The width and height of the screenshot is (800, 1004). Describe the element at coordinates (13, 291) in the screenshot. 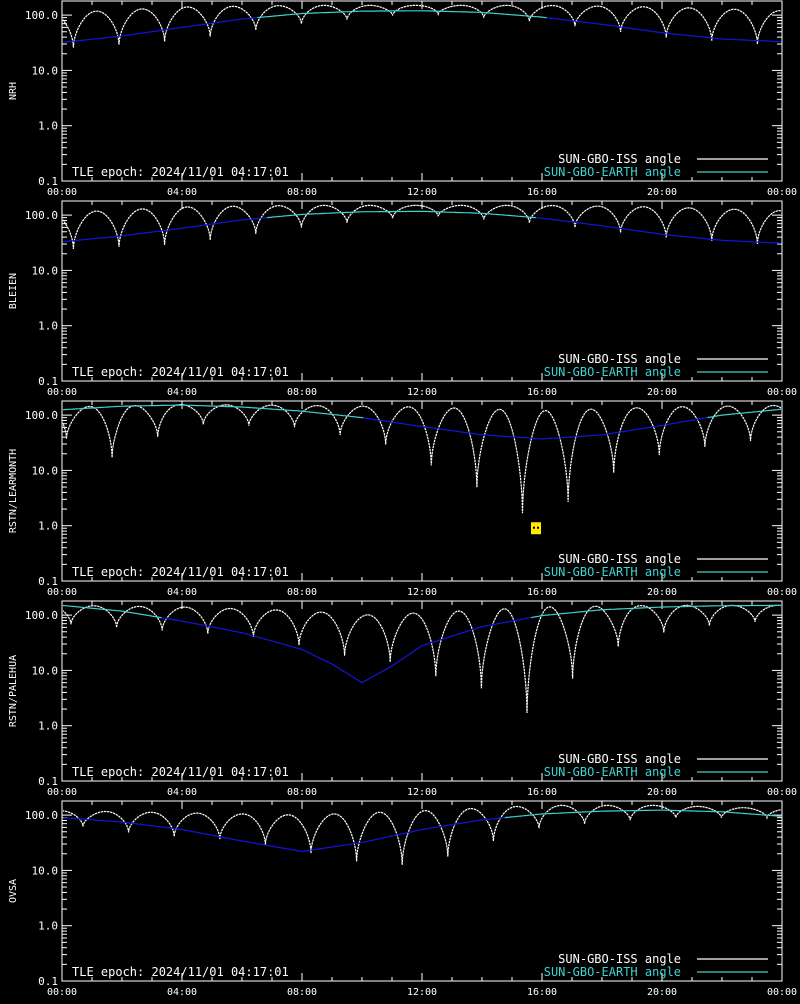

I see `y-axis-label: BLEIEN` at that location.